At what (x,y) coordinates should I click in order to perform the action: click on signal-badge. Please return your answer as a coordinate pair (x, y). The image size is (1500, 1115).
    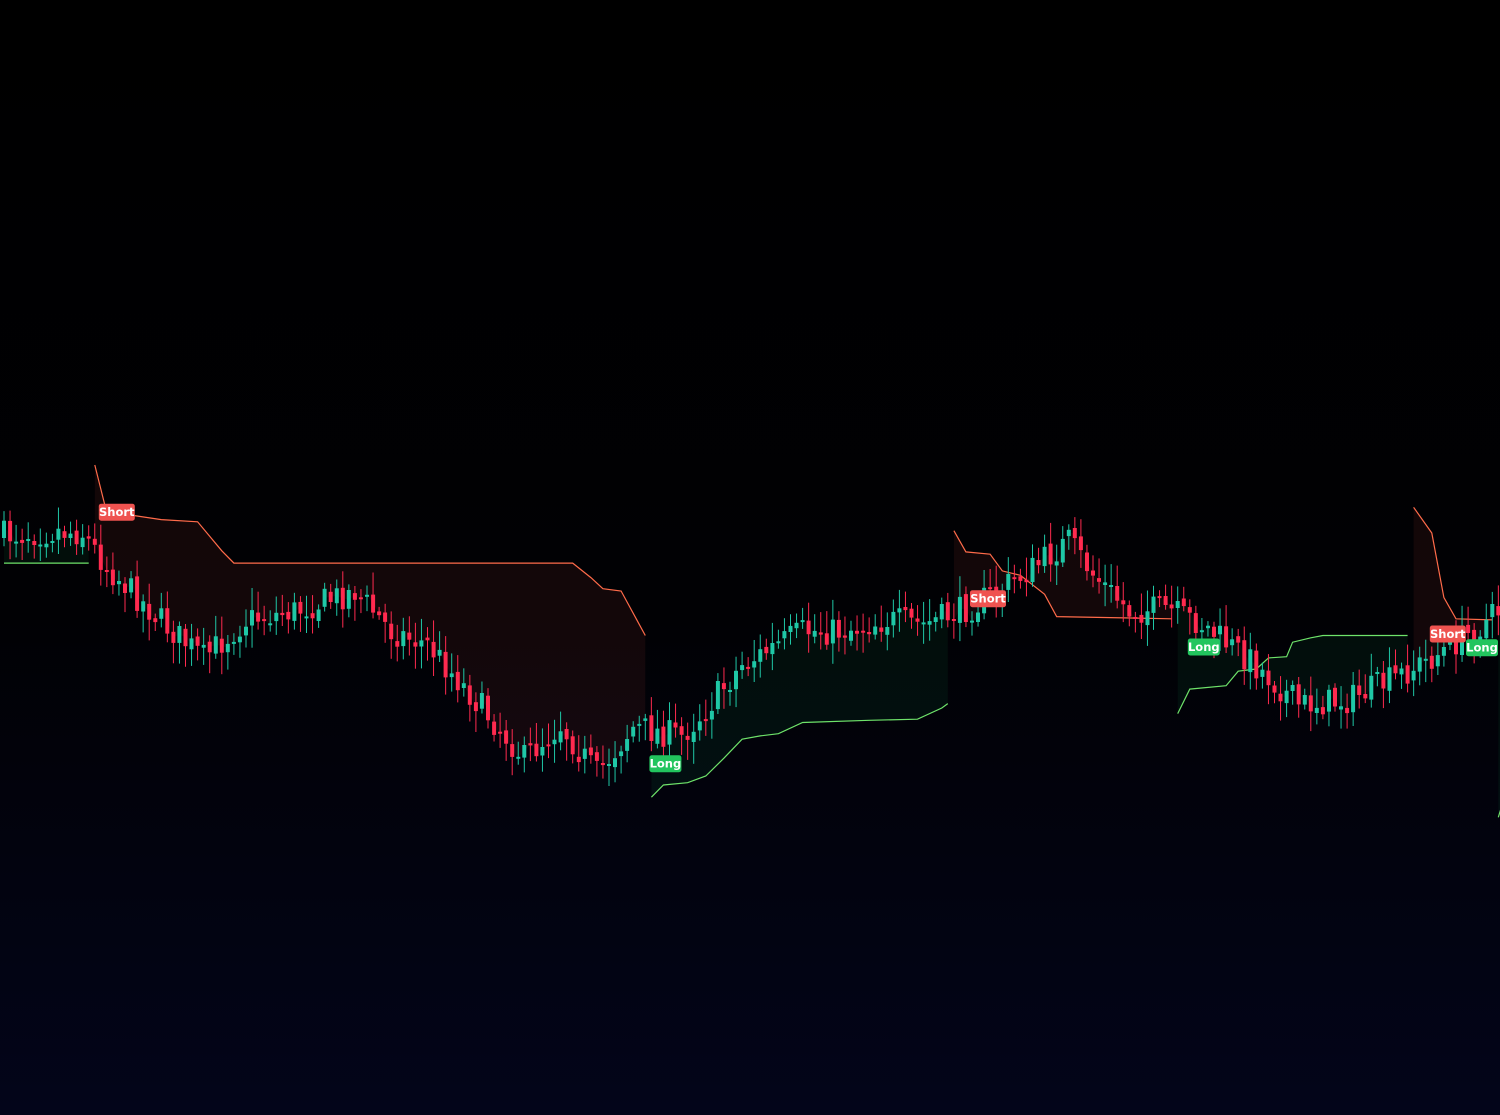
    Looking at the image, I should click on (988, 599).